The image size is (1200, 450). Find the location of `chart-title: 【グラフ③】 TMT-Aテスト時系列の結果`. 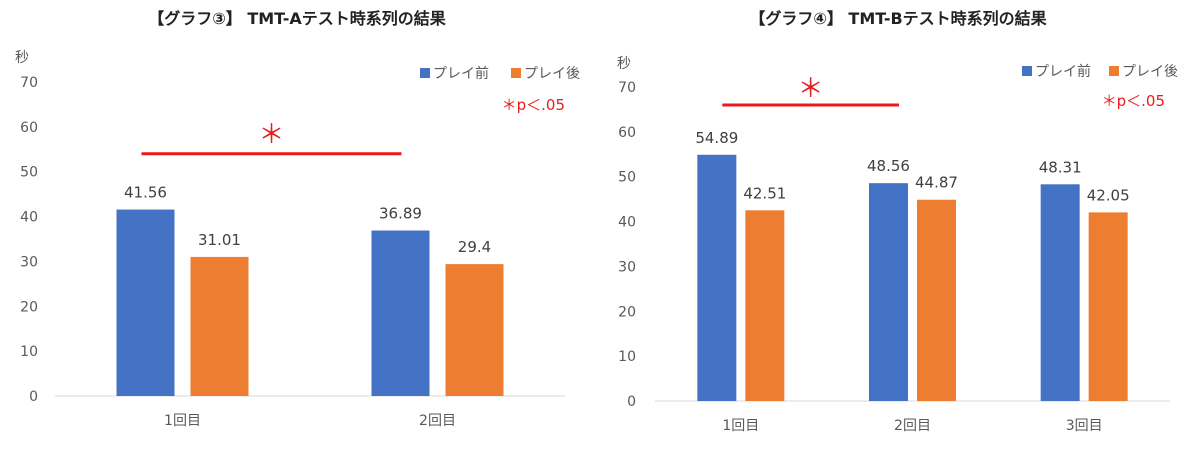

chart-title: 【グラフ③】 TMT-Aテスト時系列の結果 is located at coordinates (297, 18).